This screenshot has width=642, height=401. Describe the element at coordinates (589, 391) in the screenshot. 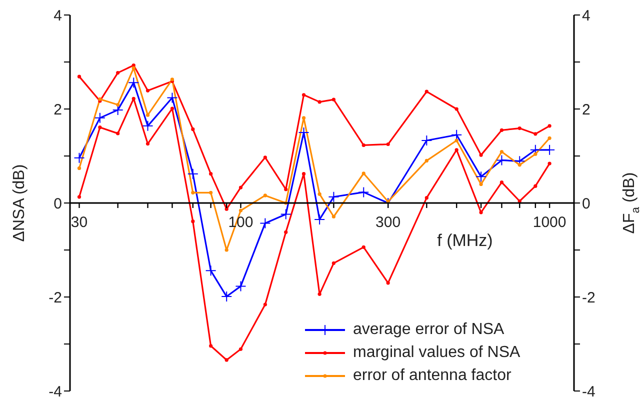

I see `y2-tick-label: -4` at that location.